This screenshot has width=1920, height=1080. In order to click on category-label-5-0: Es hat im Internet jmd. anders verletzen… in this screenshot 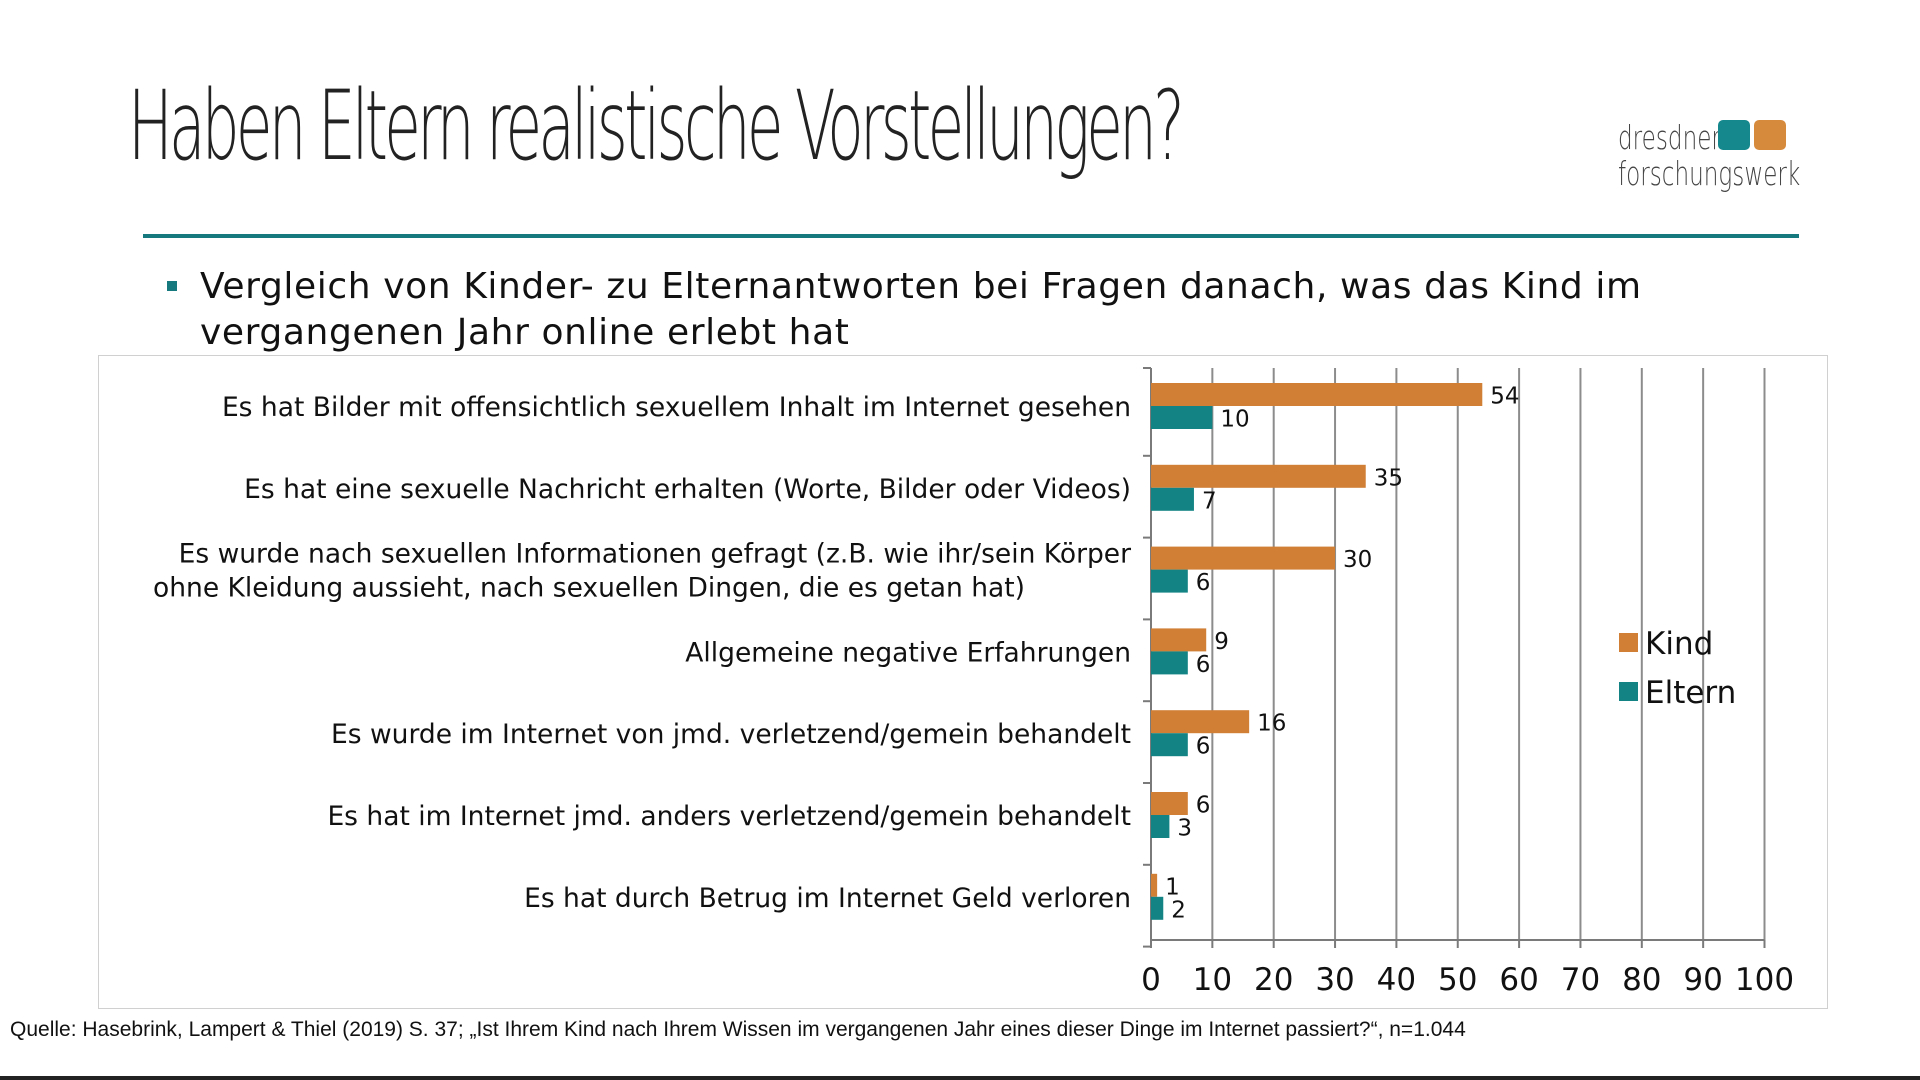, I will do `click(729, 816)`.